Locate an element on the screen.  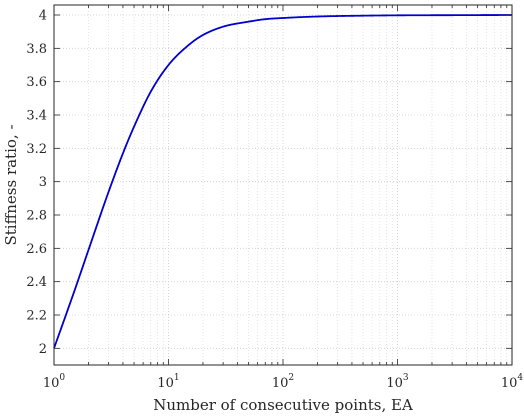
y-tick-label: 3.8 is located at coordinates (36, 49).